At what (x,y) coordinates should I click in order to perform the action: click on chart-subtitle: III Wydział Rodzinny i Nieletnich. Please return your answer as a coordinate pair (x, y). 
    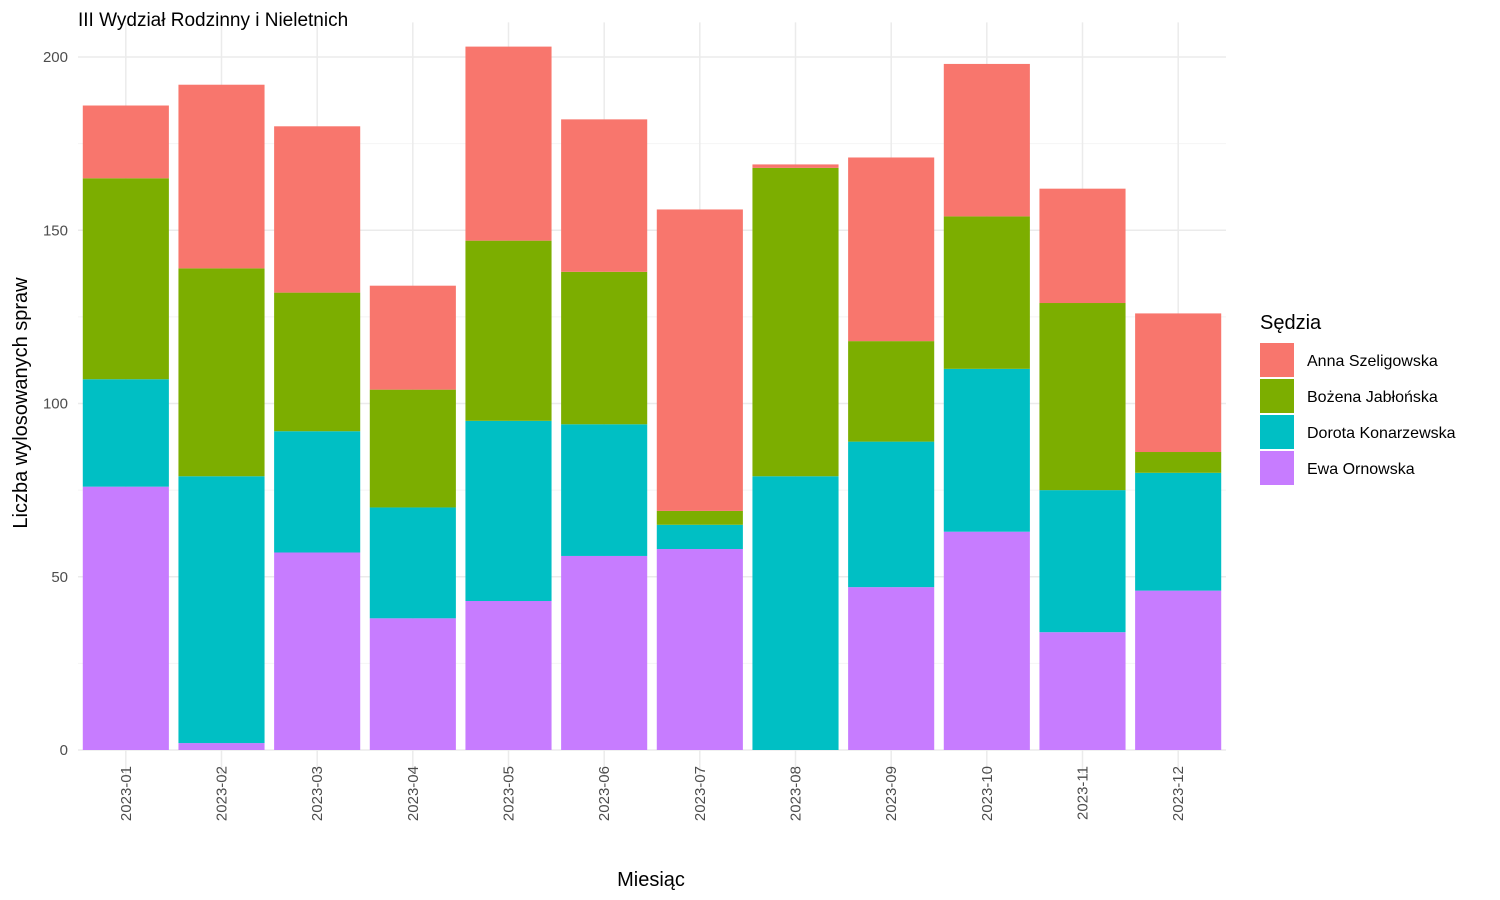
    Looking at the image, I should click on (213, 20).